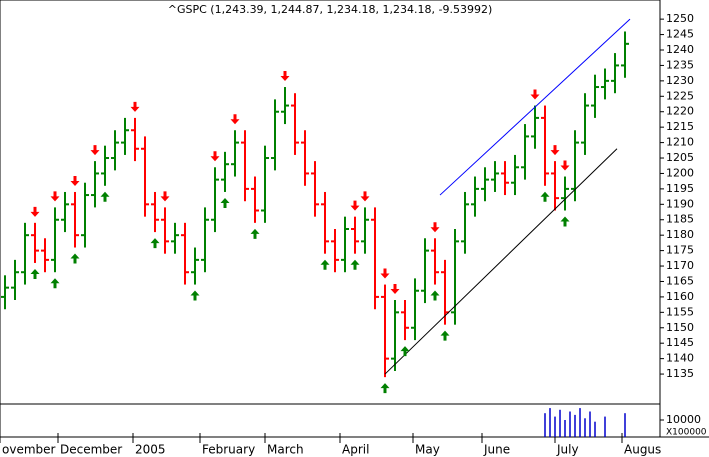 The image size is (709, 457). I want to click on y-tick-label: 1160, so click(680, 296).